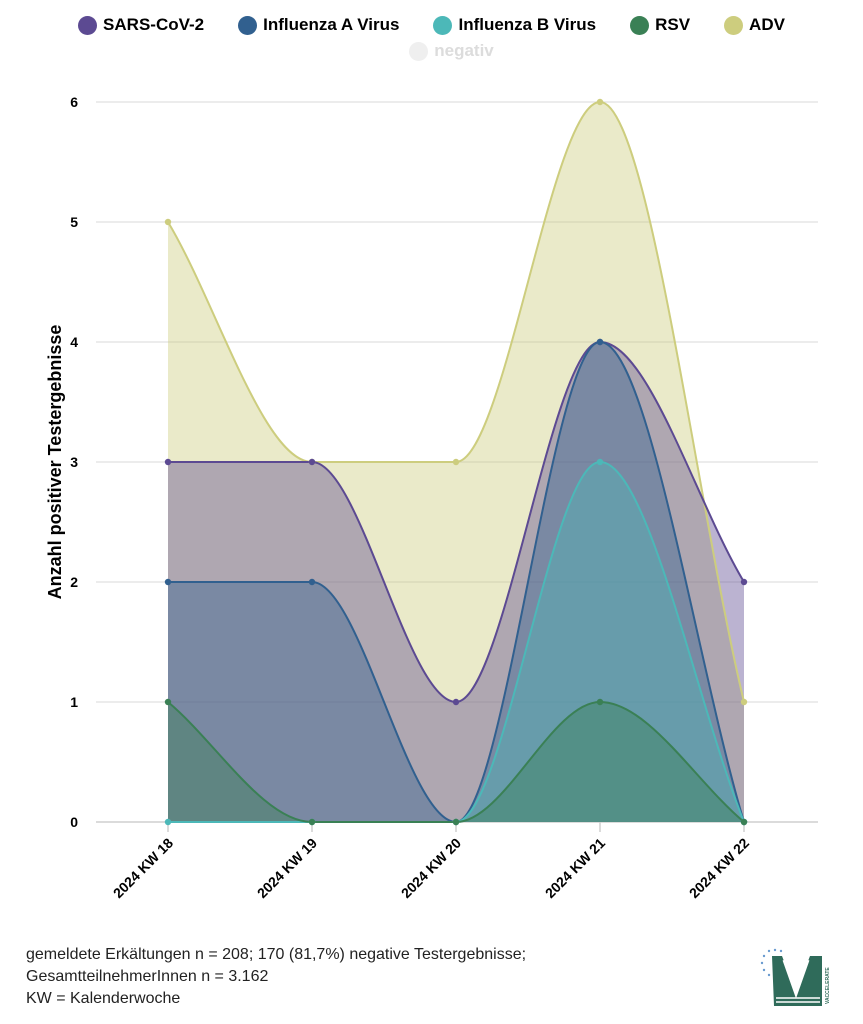 The width and height of the screenshot is (863, 1024). I want to click on y-tick-label-3: 3, so click(74, 462).